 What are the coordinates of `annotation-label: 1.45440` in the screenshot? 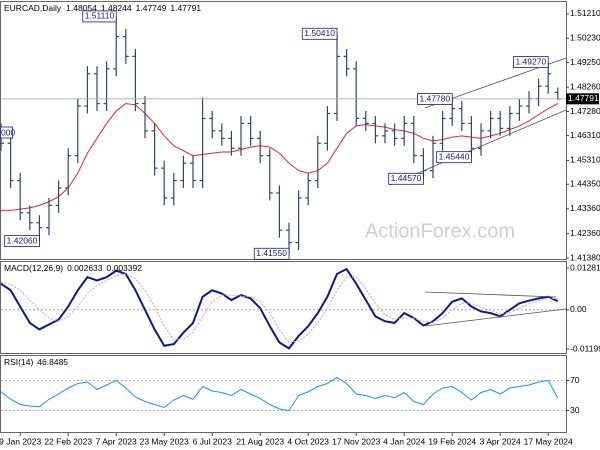 It's located at (454, 156).